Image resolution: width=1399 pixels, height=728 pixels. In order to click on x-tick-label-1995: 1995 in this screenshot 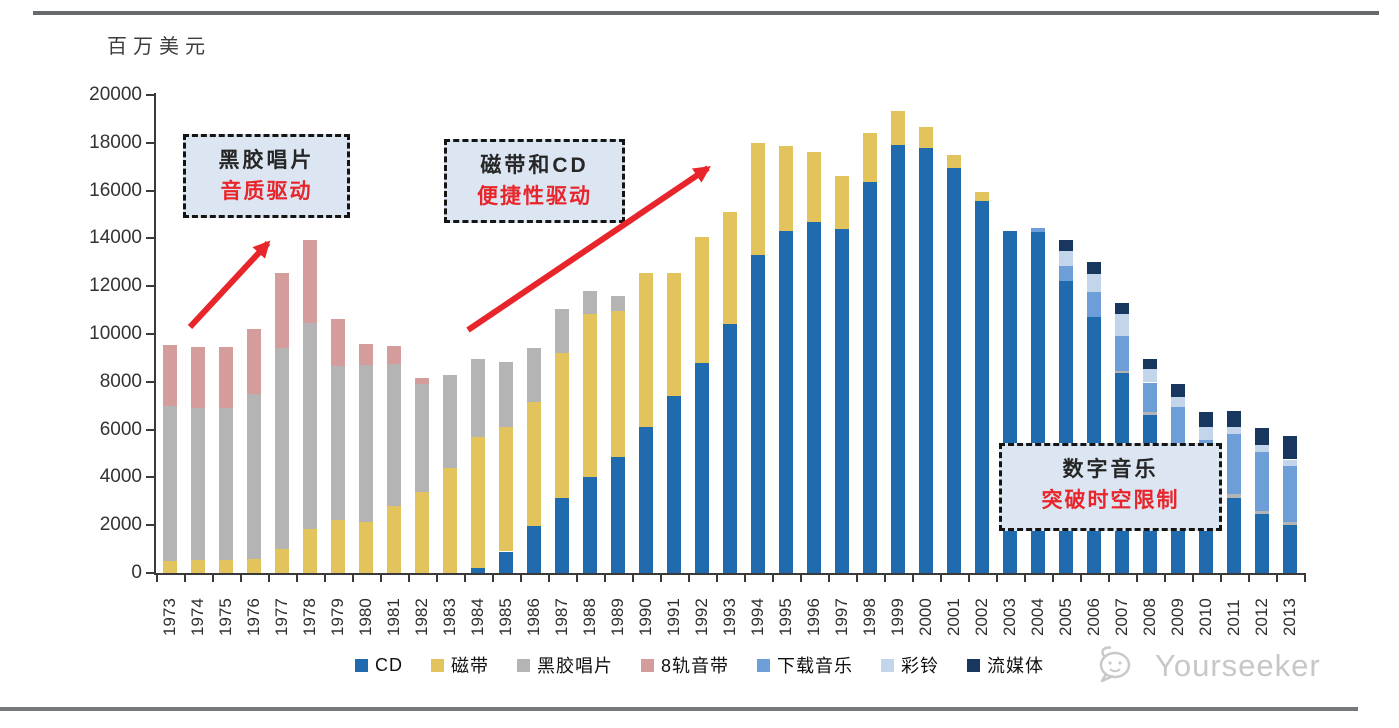, I will do `click(785, 617)`.